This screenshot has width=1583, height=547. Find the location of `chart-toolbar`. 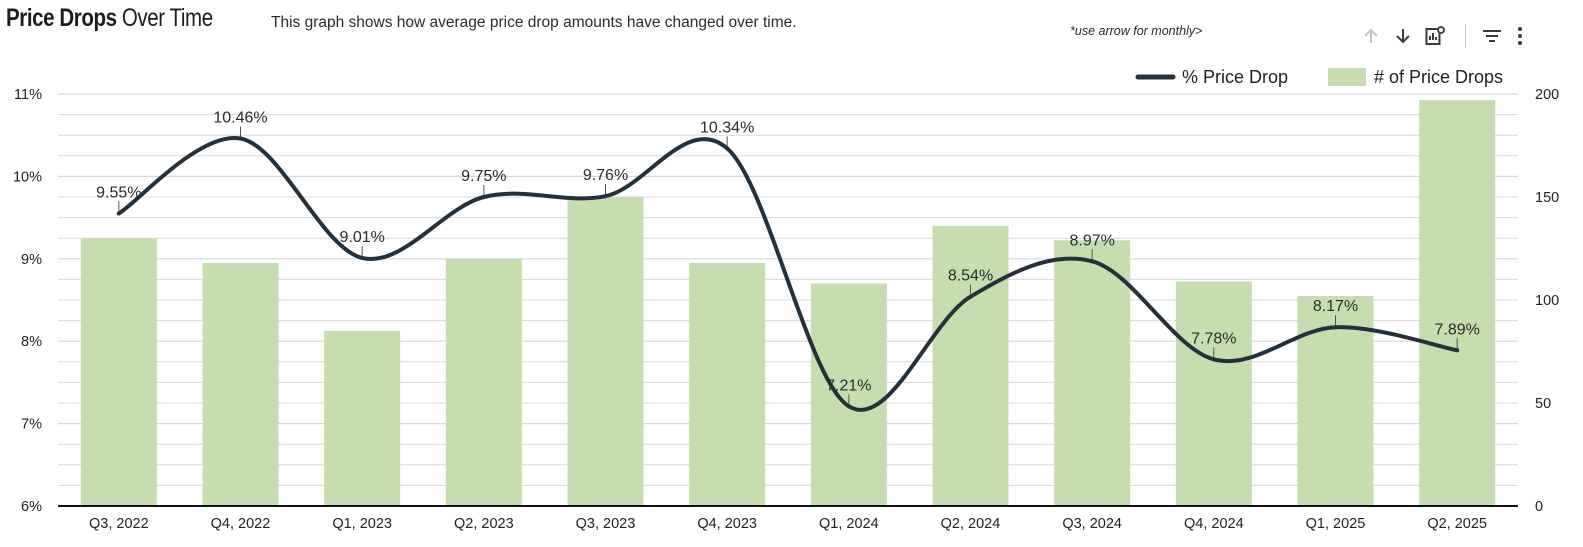

chart-toolbar is located at coordinates (1443, 36).